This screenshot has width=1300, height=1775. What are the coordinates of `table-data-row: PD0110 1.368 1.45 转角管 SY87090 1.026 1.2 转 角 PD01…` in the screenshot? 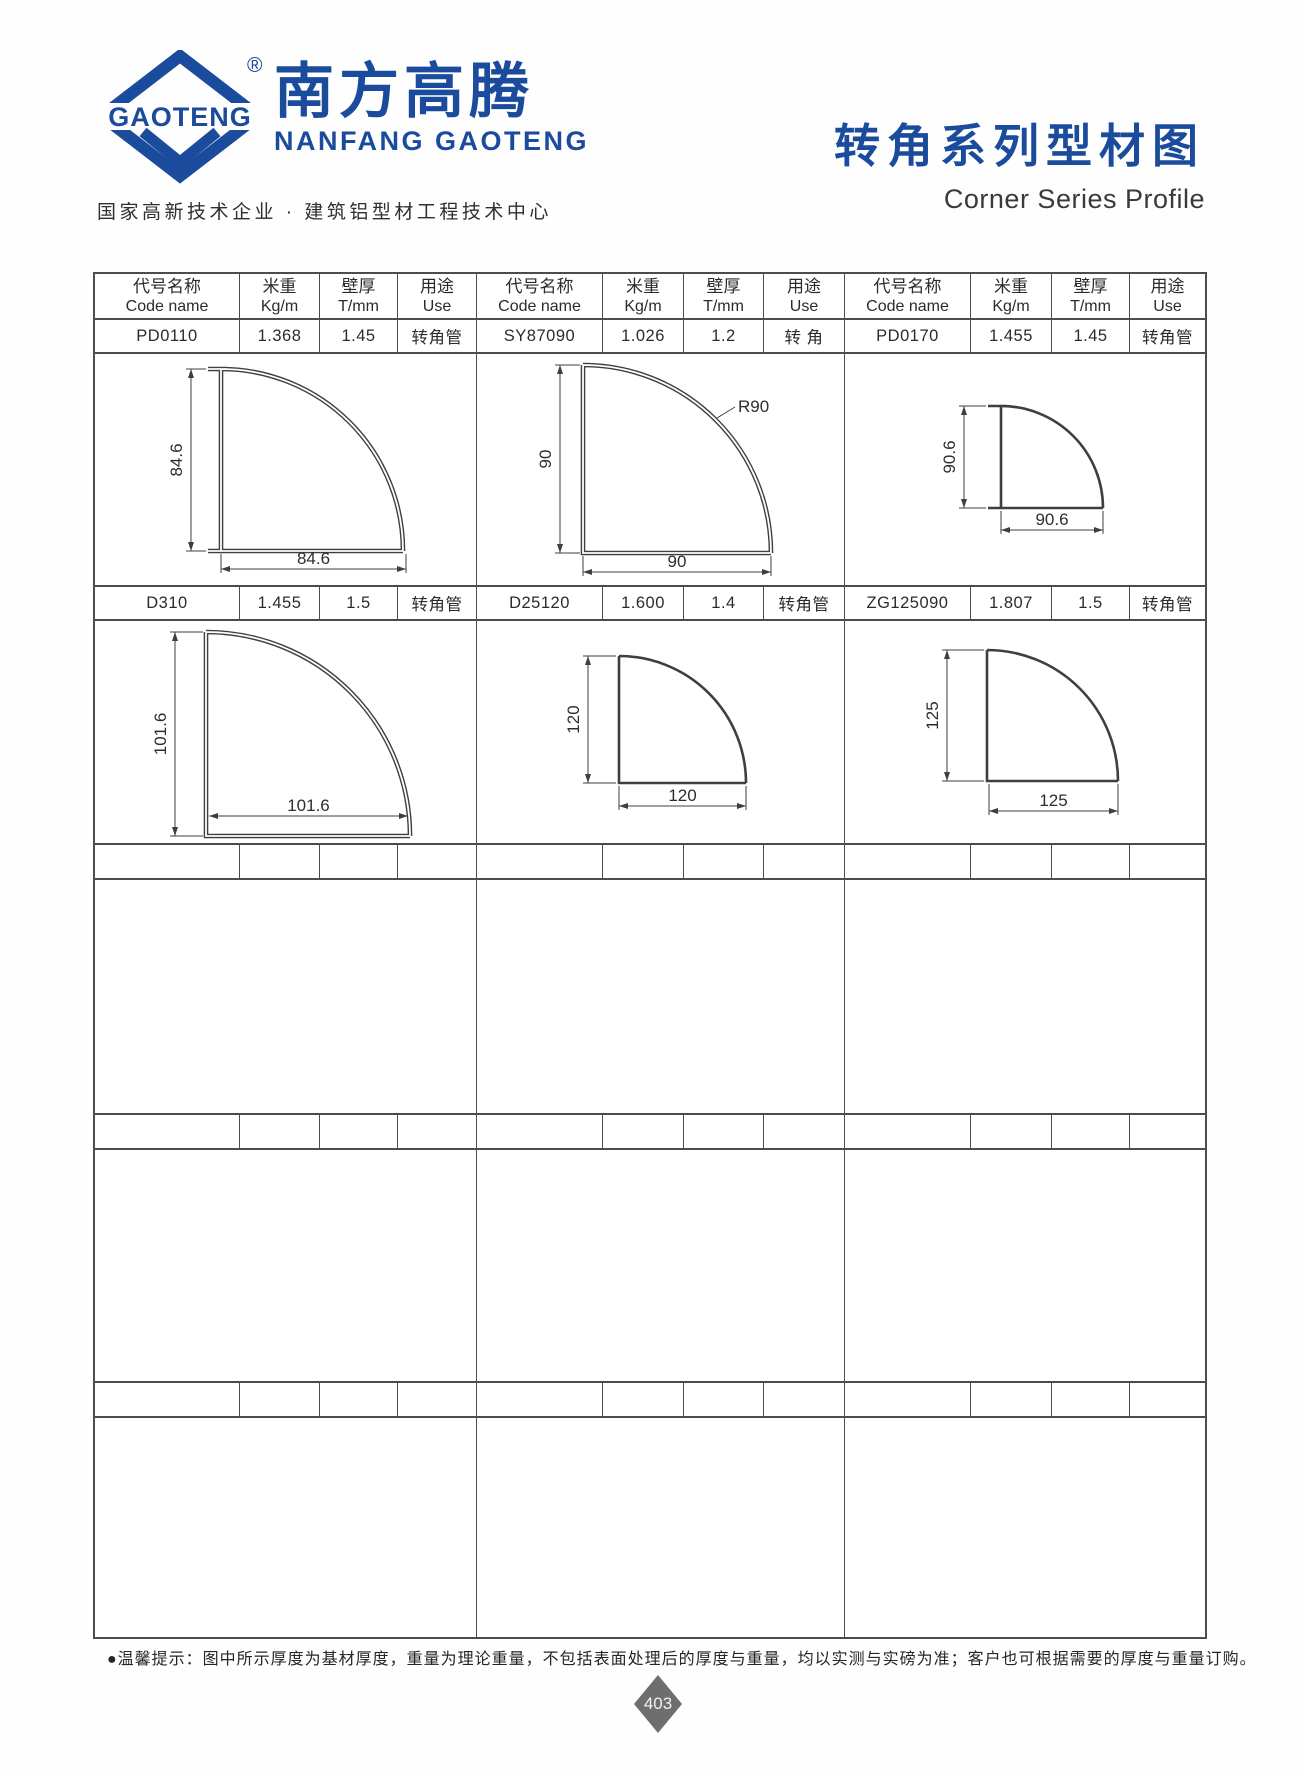 It's located at (650, 337).